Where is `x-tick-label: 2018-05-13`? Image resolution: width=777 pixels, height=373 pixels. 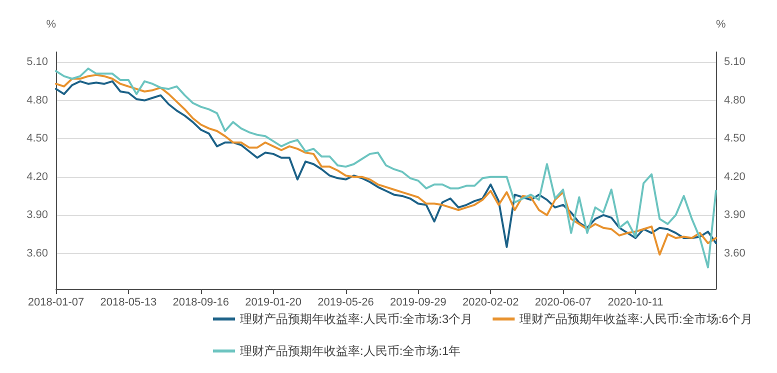
x-tick-label: 2018-05-13 is located at coordinates (128, 302).